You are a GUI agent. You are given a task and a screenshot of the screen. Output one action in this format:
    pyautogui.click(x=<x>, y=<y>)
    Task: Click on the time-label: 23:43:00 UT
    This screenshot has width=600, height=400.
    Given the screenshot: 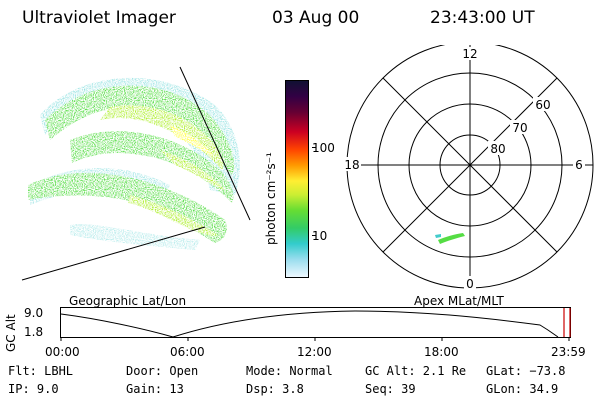 What is the action you would take?
    pyautogui.click(x=482, y=18)
    